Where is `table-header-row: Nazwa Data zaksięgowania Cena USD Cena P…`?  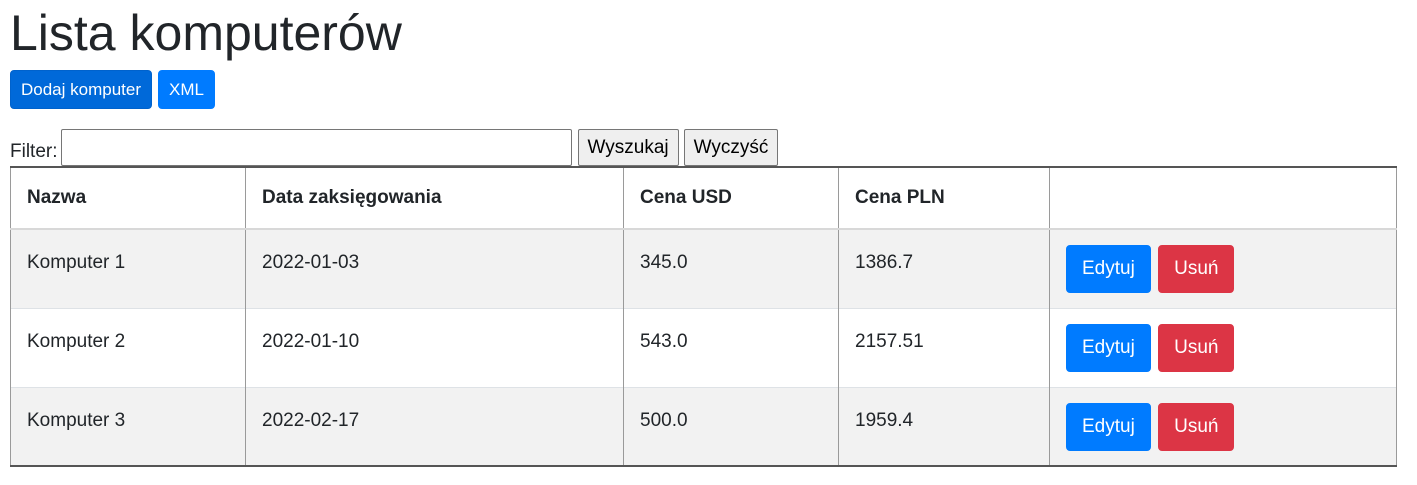
table-header-row: Nazwa Data zaksięgowania Cena USD Cena P… is located at coordinates (703, 198).